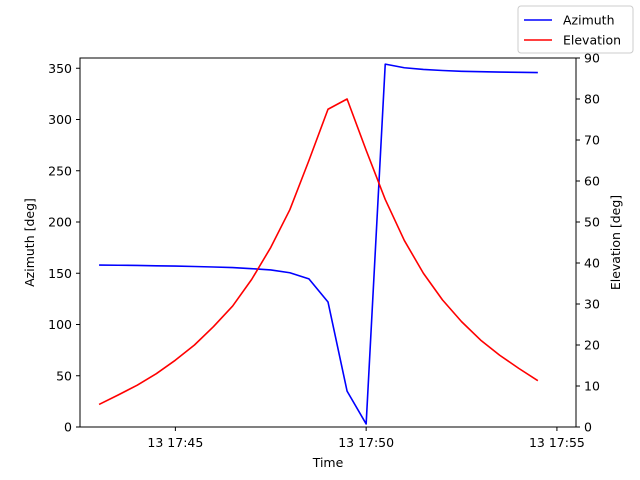  What do you see at coordinates (175, 442) in the screenshot?
I see `x-tick-label: 13 17:45` at bounding box center [175, 442].